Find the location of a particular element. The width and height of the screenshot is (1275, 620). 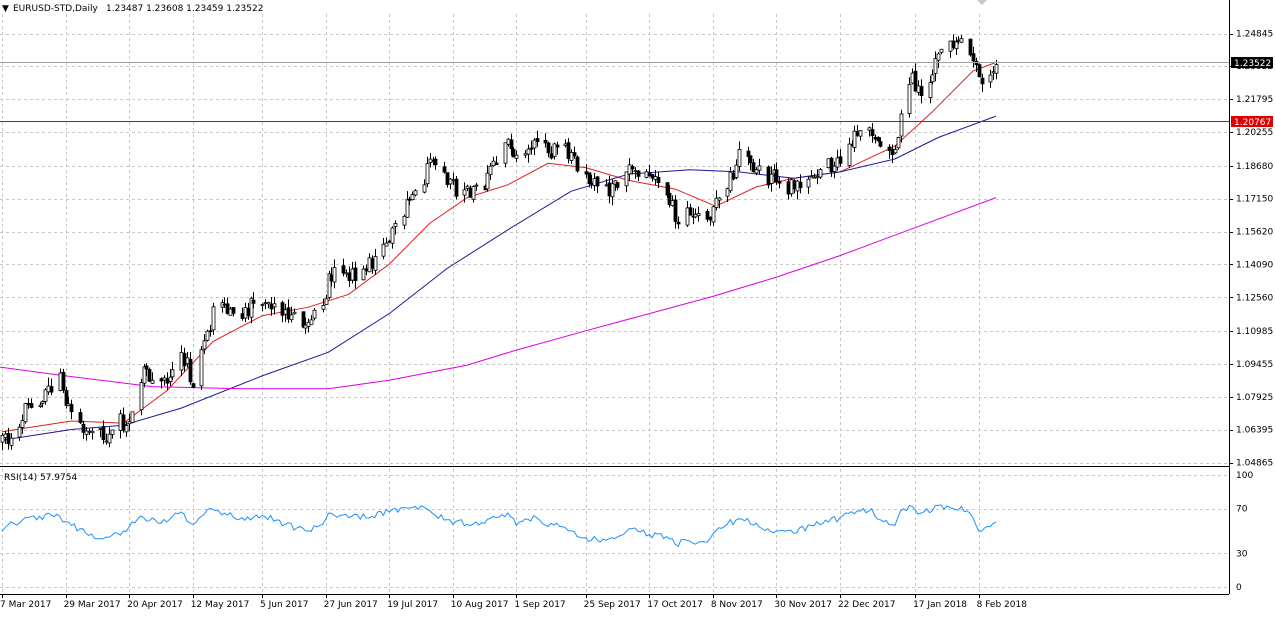

level-badge: 1.20767 is located at coordinates (1252, 122).